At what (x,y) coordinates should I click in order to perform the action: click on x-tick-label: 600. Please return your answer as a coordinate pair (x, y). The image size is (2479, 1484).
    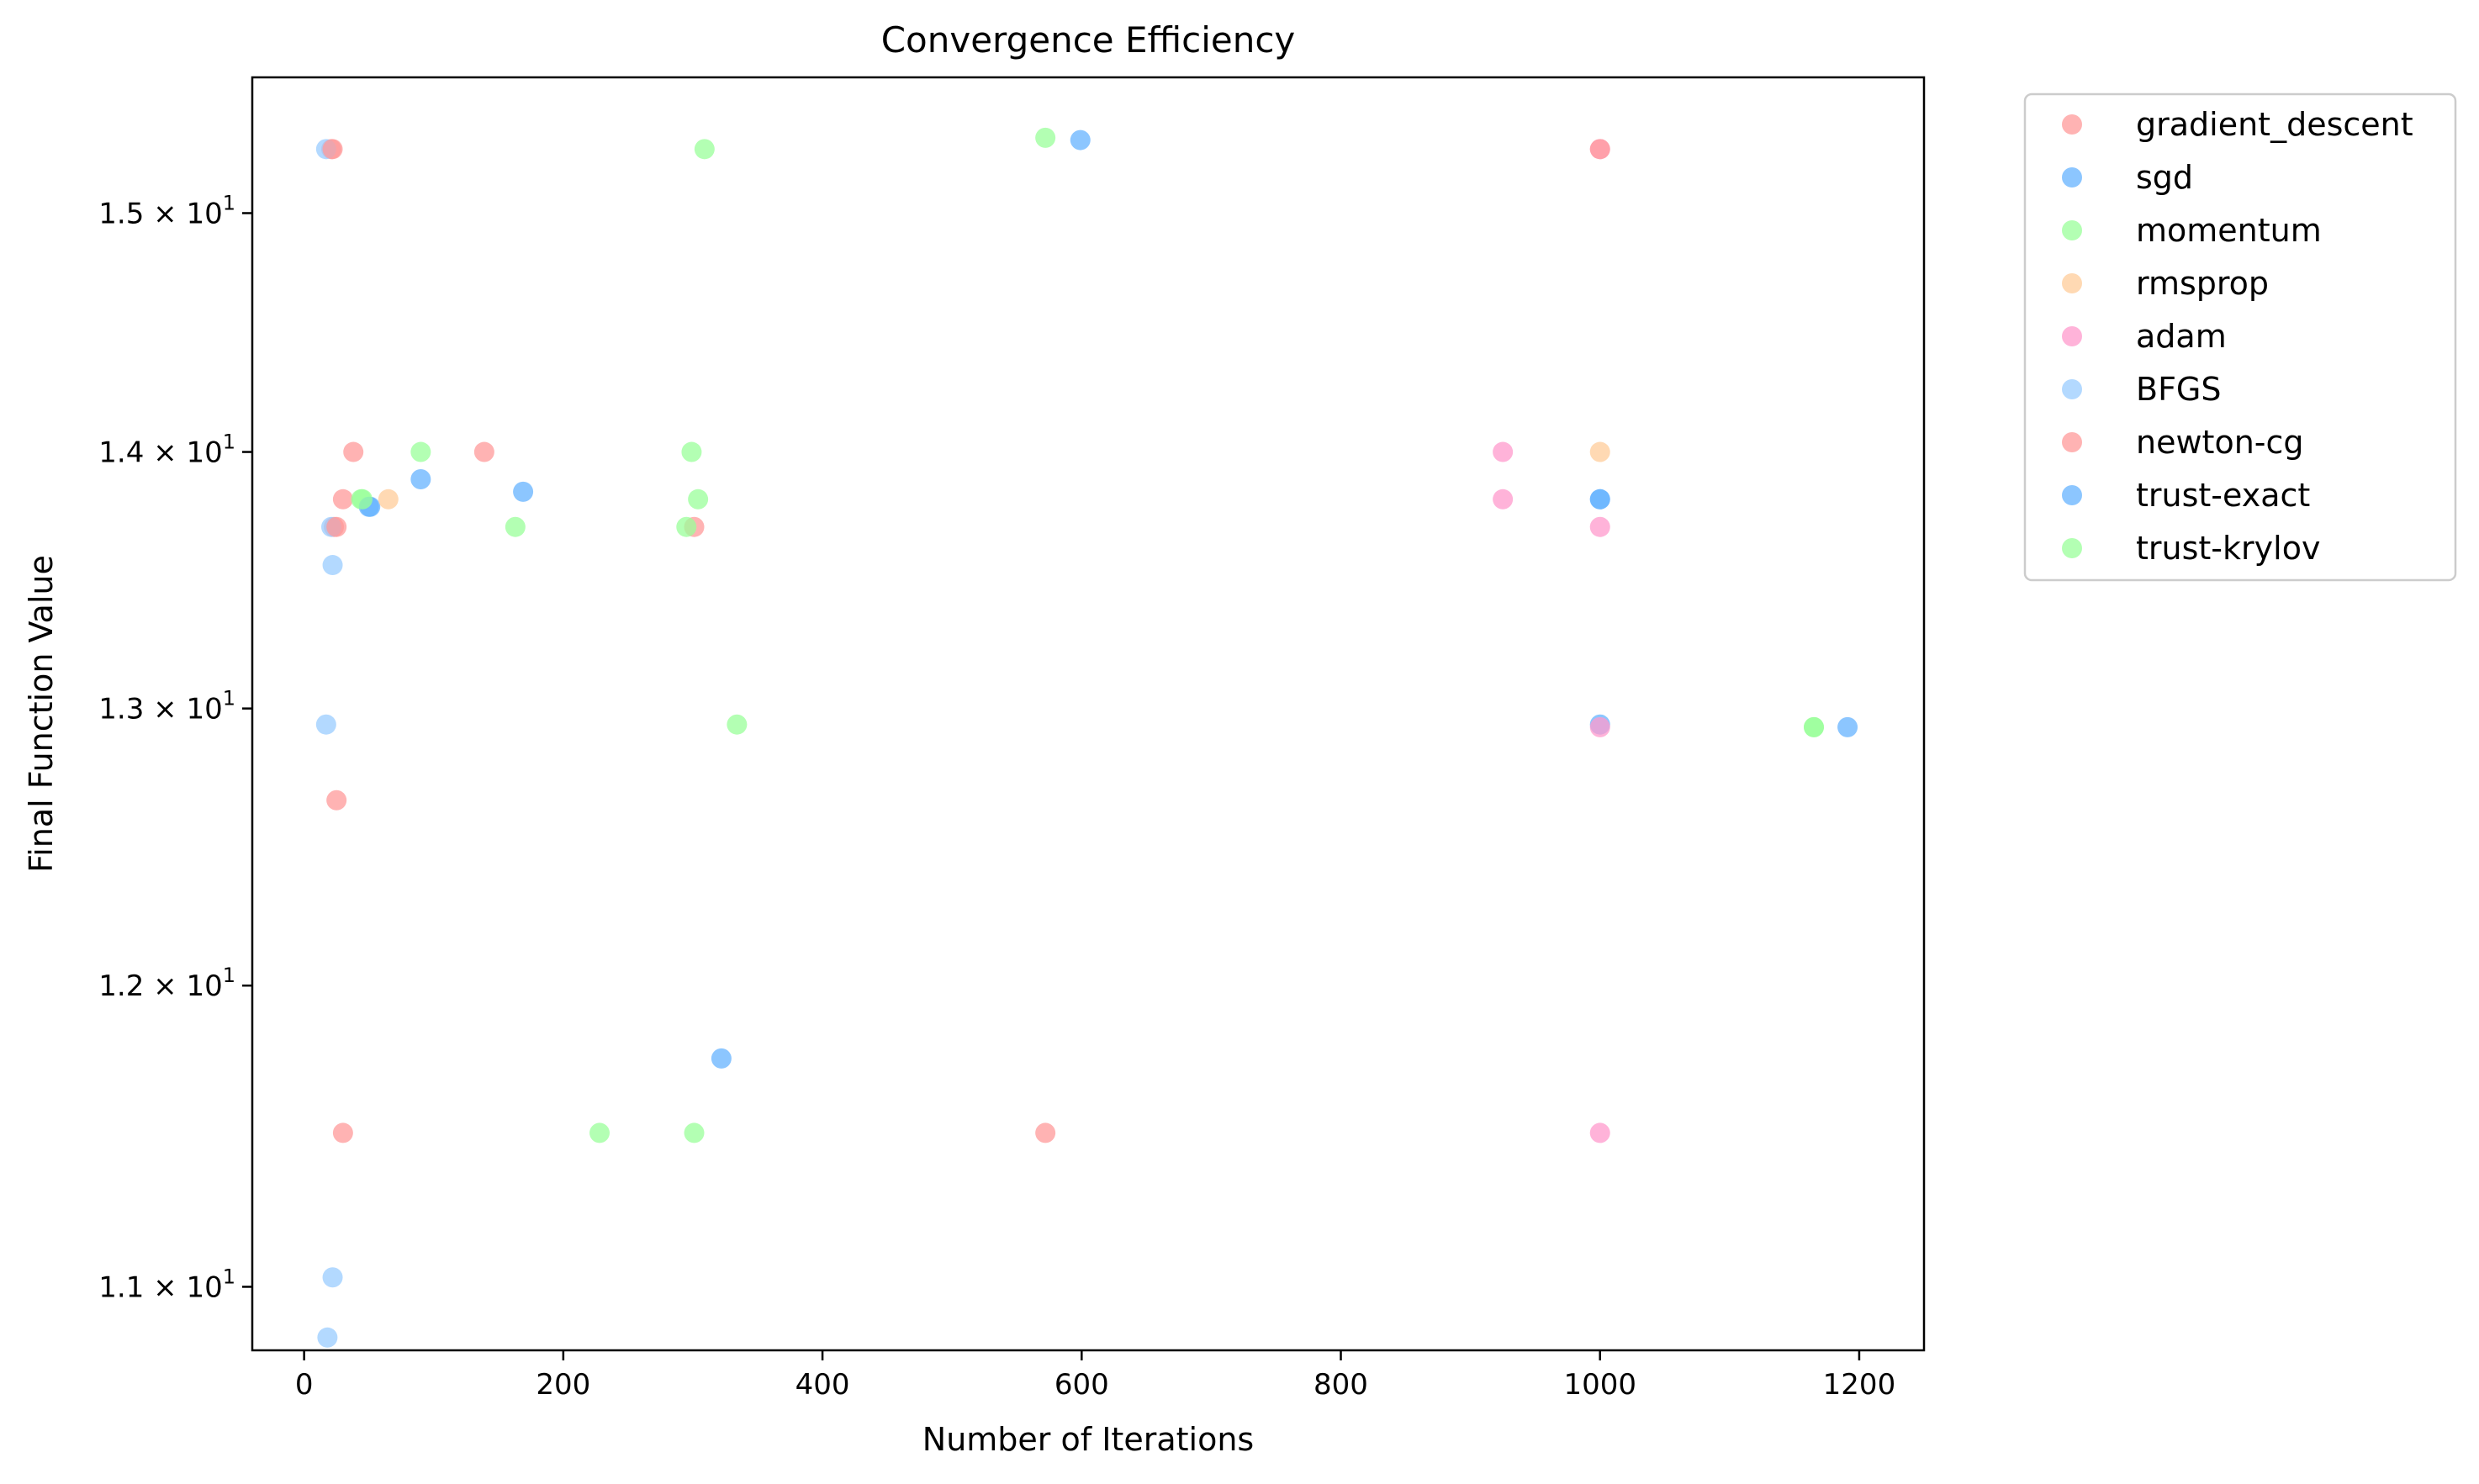
    Looking at the image, I should click on (1081, 1385).